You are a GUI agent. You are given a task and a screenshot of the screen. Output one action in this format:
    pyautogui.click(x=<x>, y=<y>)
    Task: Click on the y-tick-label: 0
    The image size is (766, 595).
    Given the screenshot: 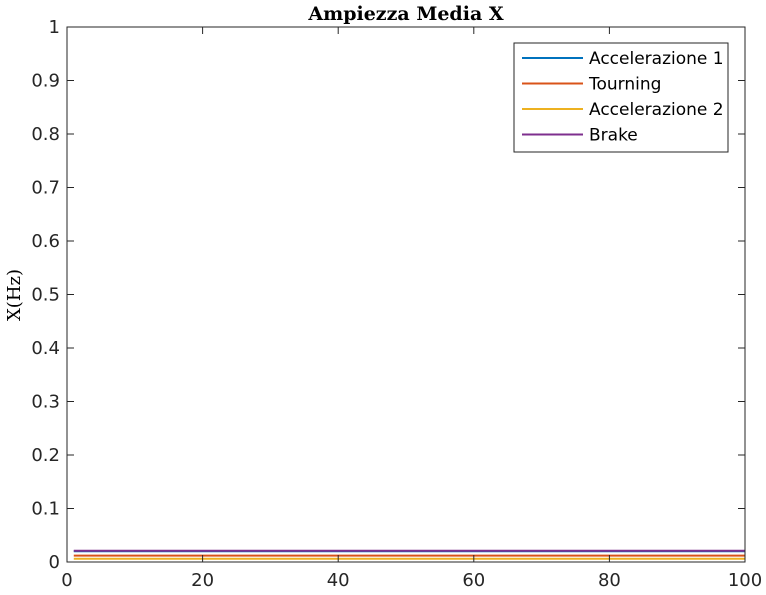 What is the action you would take?
    pyautogui.click(x=54, y=562)
    